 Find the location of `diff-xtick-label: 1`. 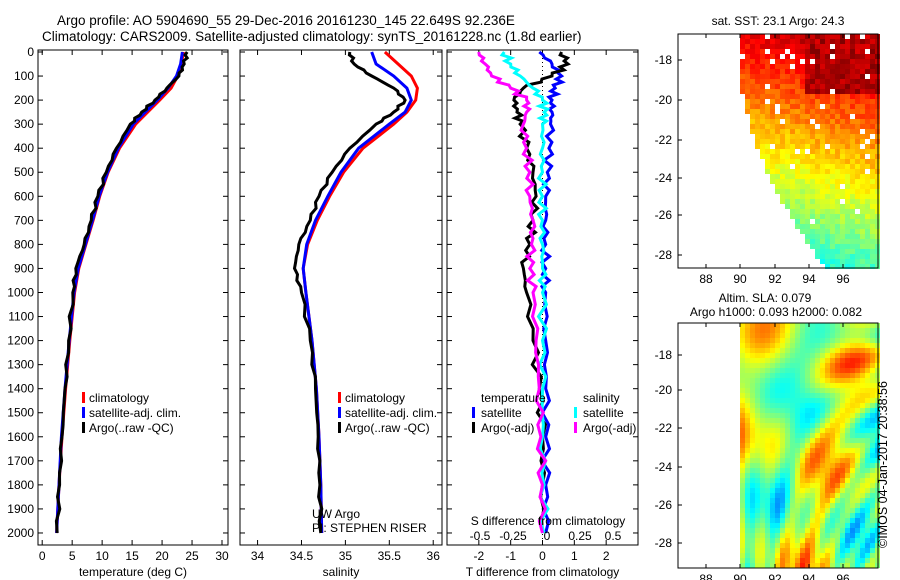

diff-xtick-label: 1 is located at coordinates (574, 556).